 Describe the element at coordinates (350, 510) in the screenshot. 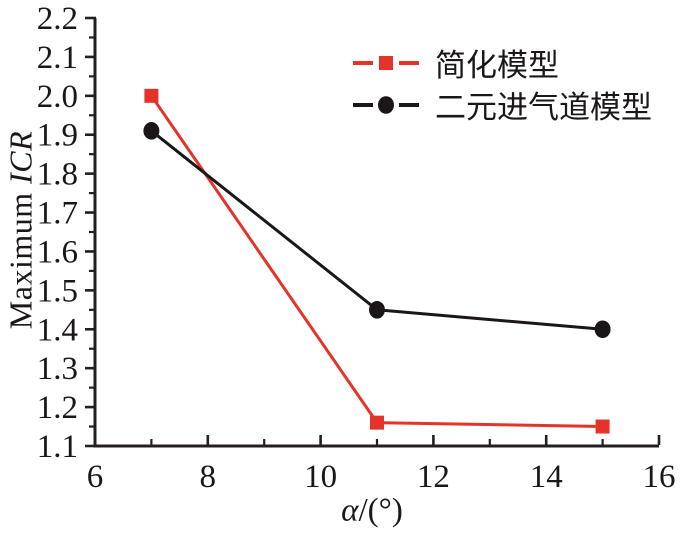

I see `x-axis-title-italic: α` at that location.